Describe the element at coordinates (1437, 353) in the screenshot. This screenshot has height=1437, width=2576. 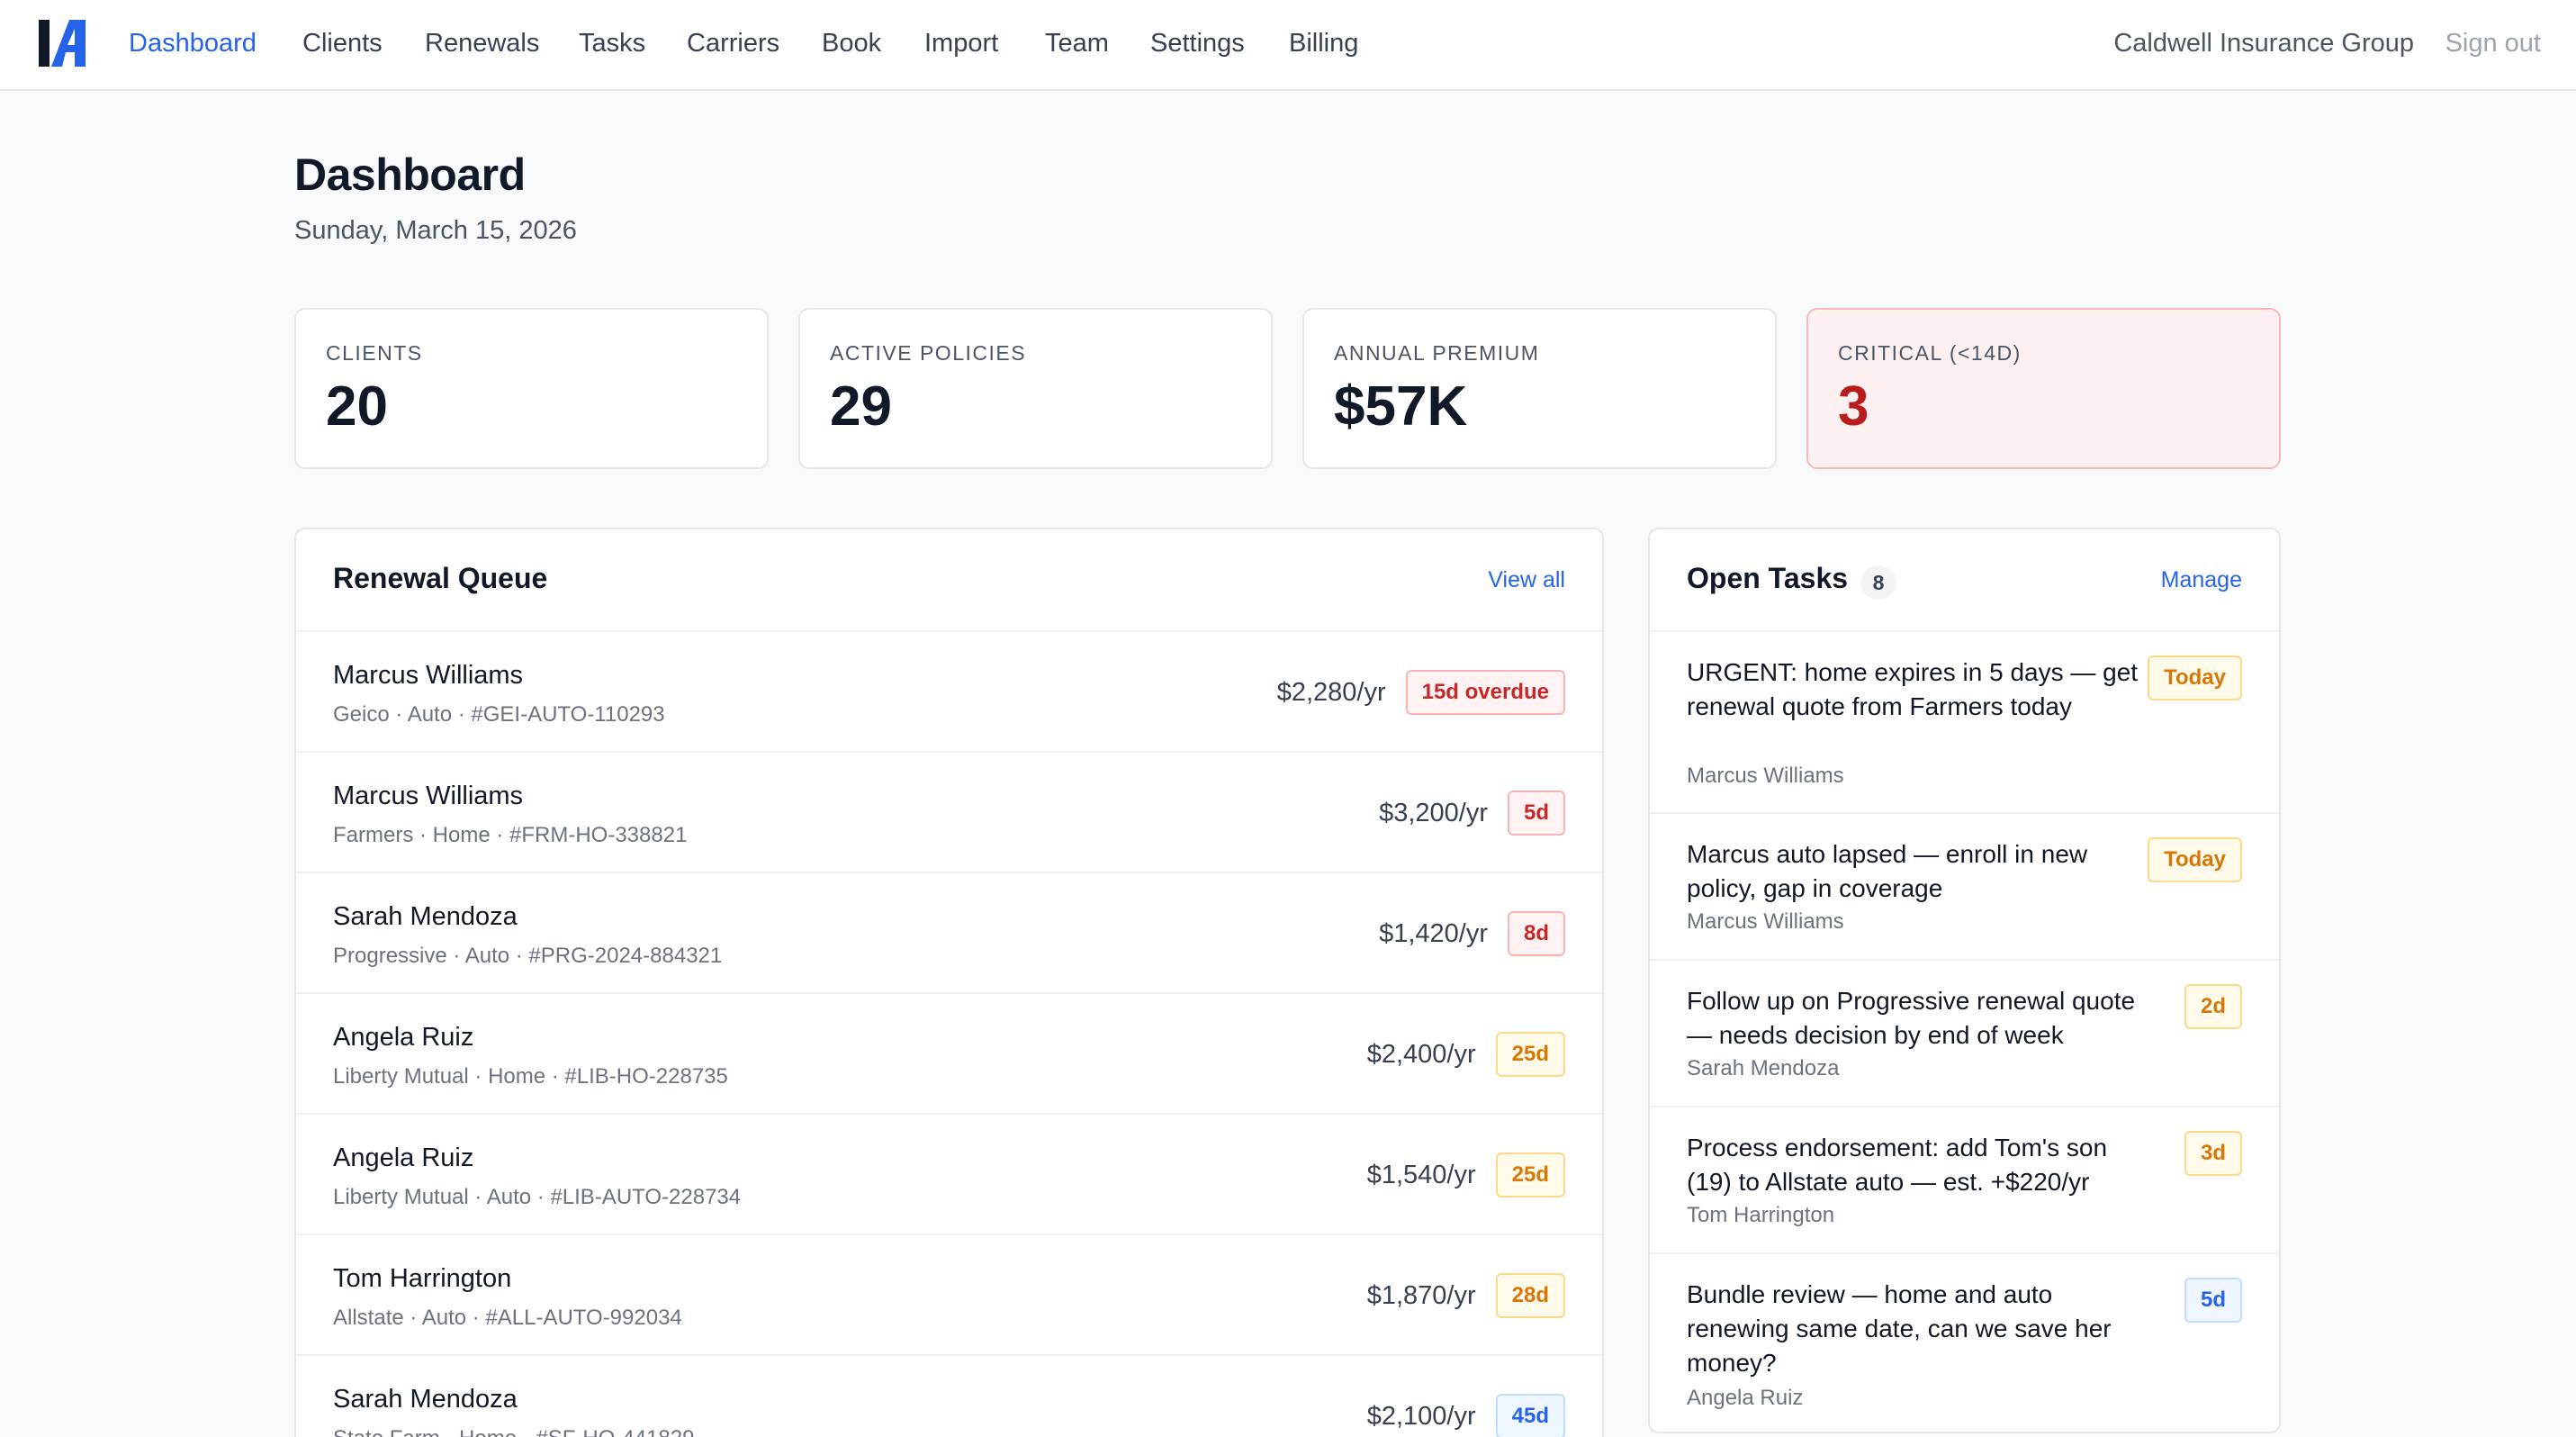
I see `stat-label: ANNUAL PREMIUM` at that location.